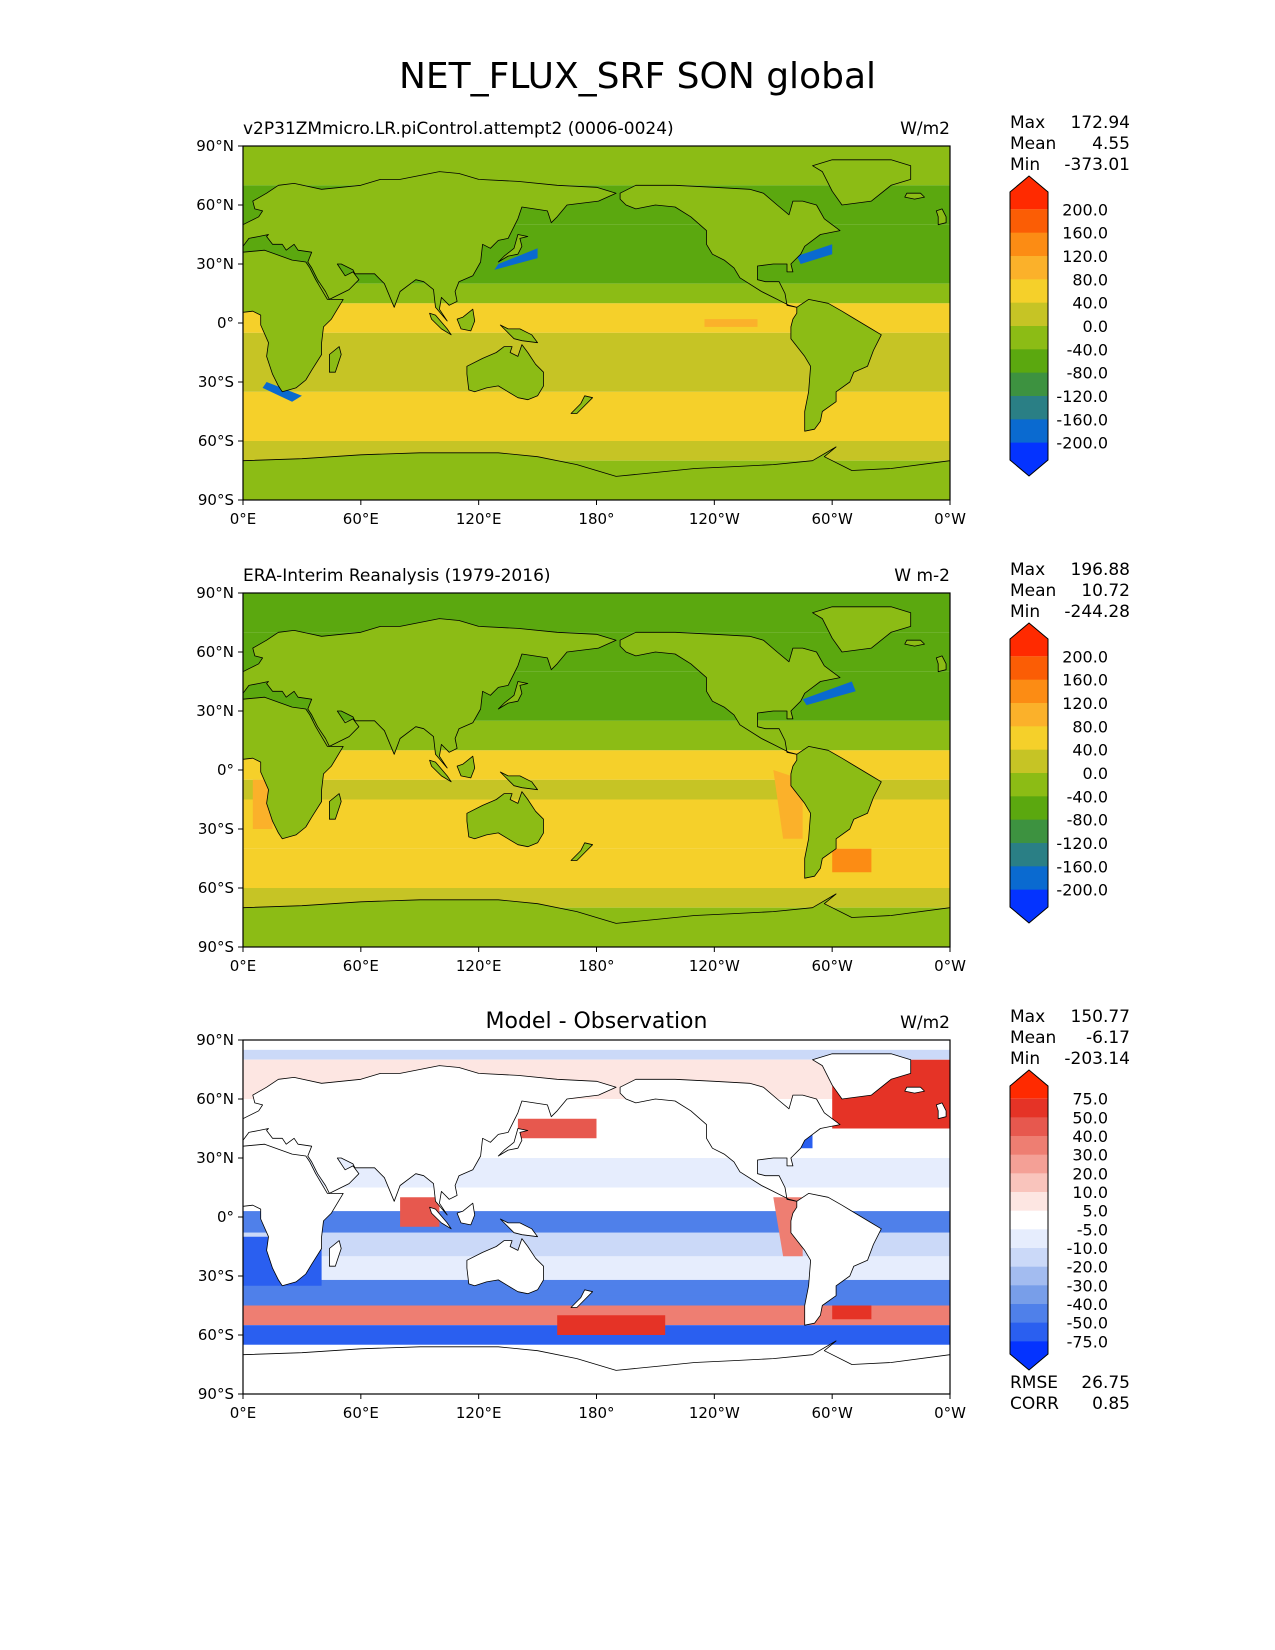 Image resolution: width=1275 pixels, height=1650 pixels. What do you see at coordinates (1095, 1211) in the screenshot?
I see `colorbar-level-label: 5.0` at bounding box center [1095, 1211].